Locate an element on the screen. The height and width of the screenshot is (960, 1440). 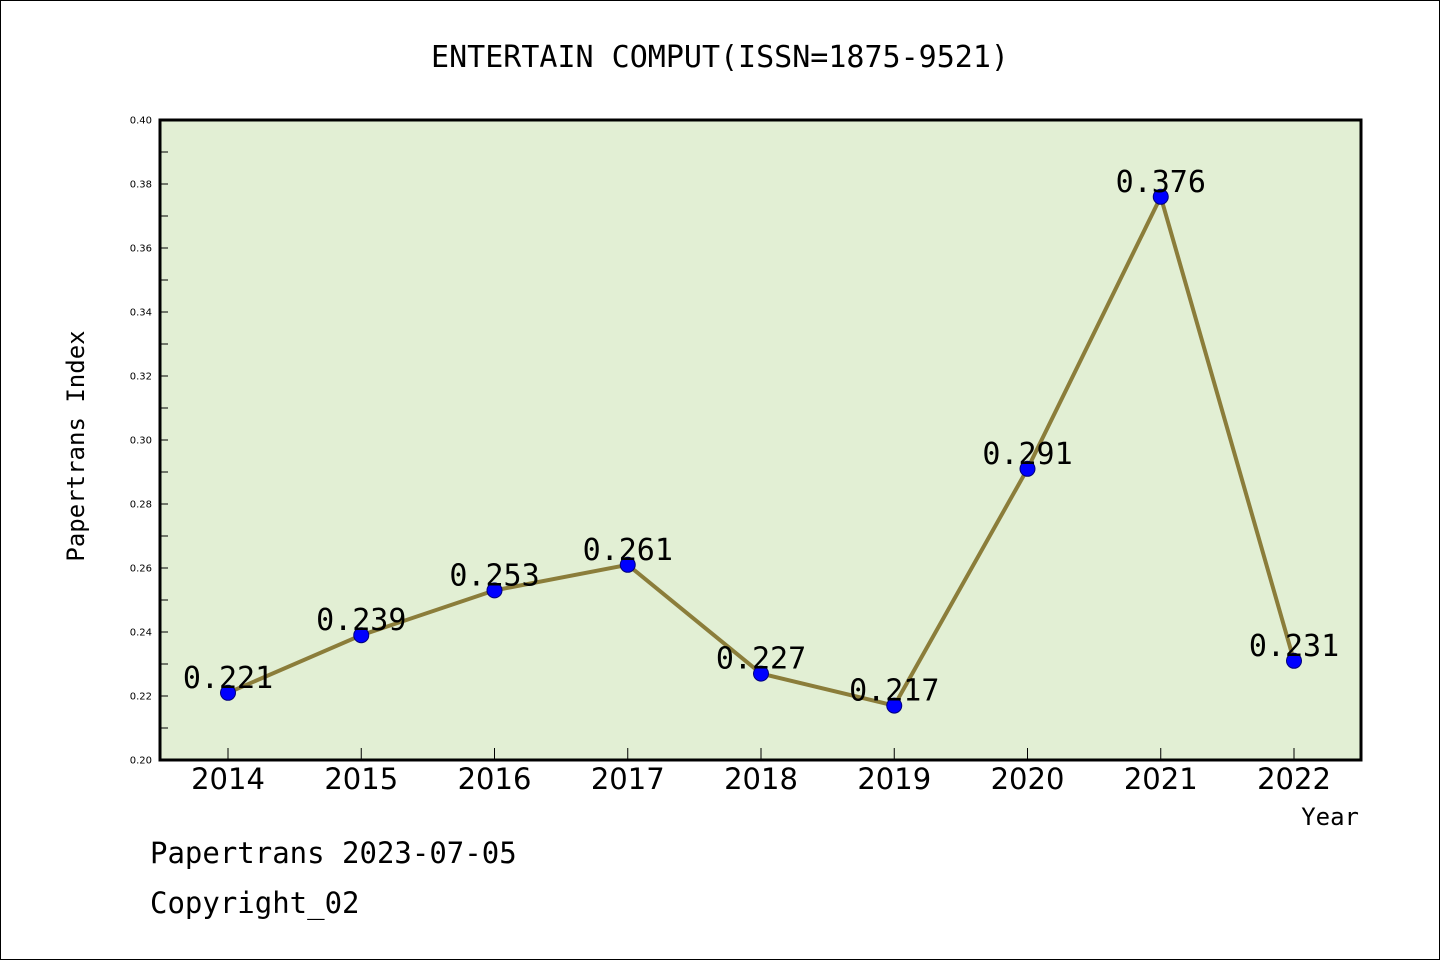
y-tick-label: 0.28 is located at coordinates (141, 505).